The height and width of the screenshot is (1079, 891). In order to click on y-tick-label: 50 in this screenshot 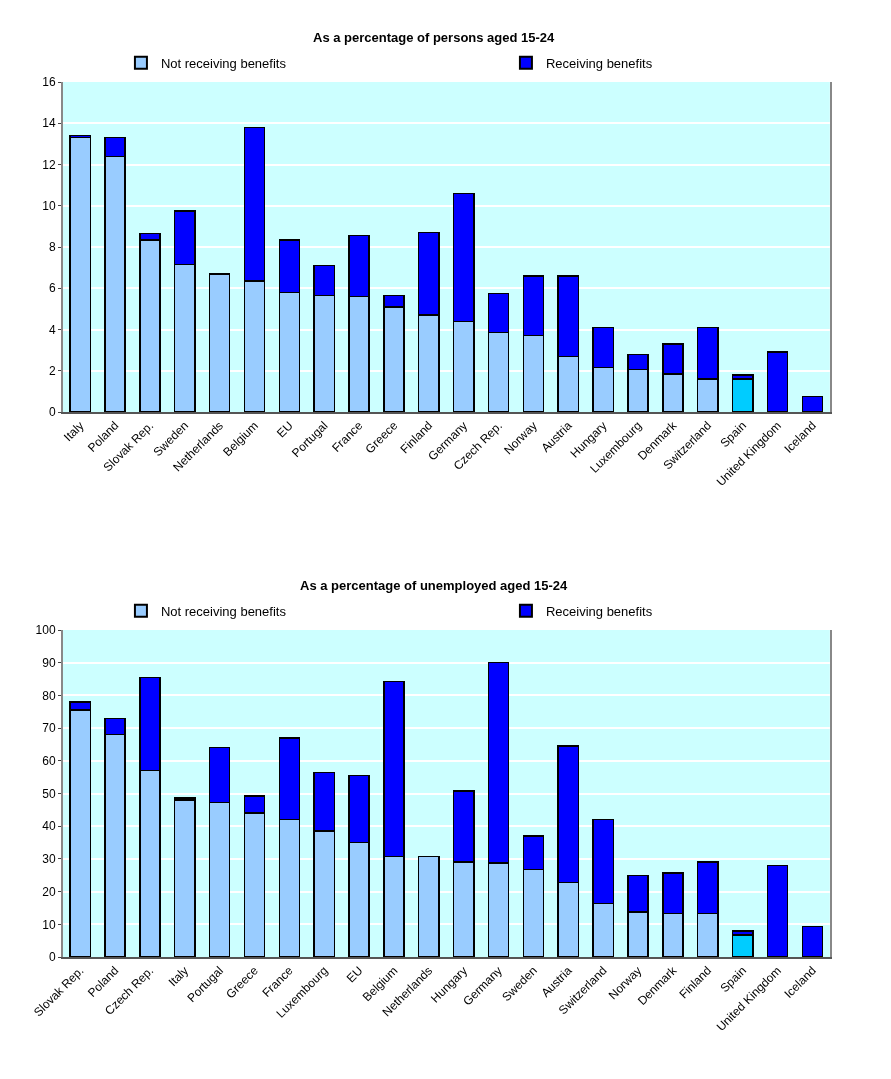, I will do `click(49, 793)`.